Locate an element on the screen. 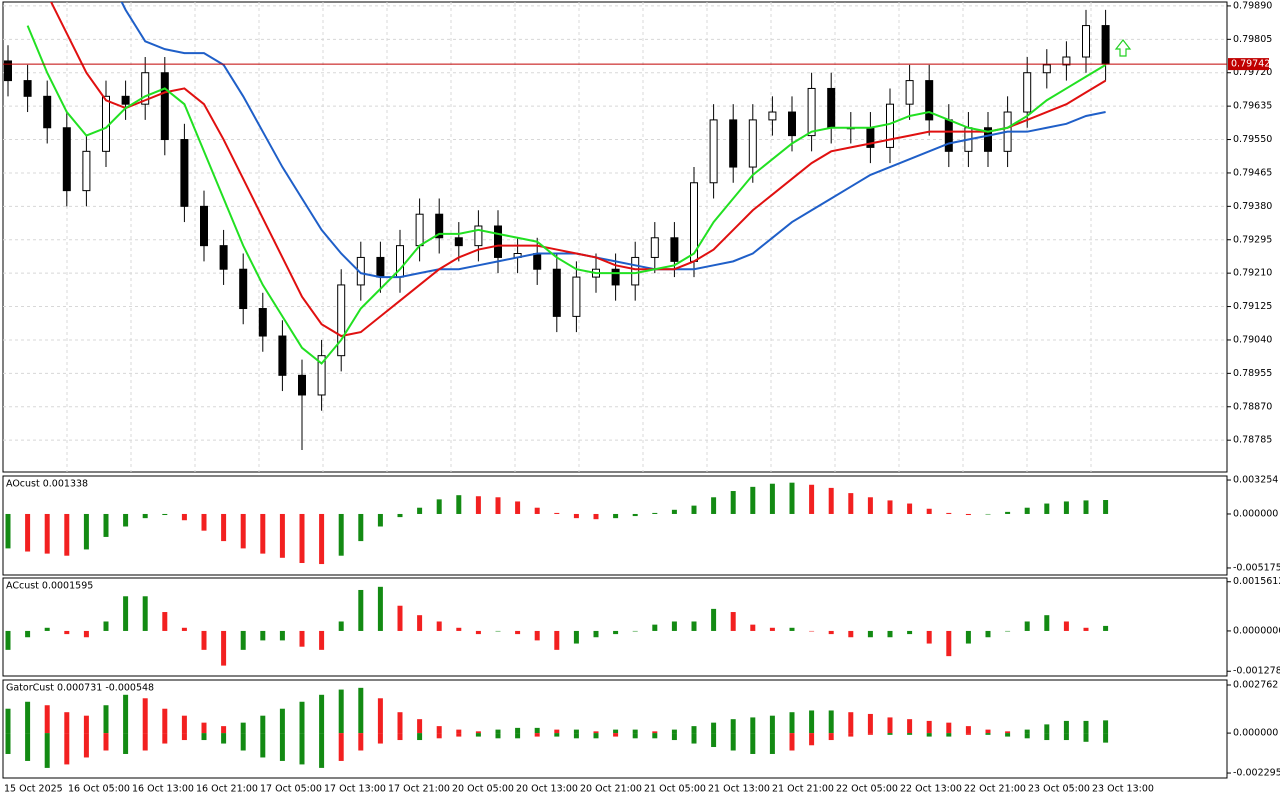 The height and width of the screenshot is (800, 1280). y-tick-label: 0.79125 is located at coordinates (1252, 306).